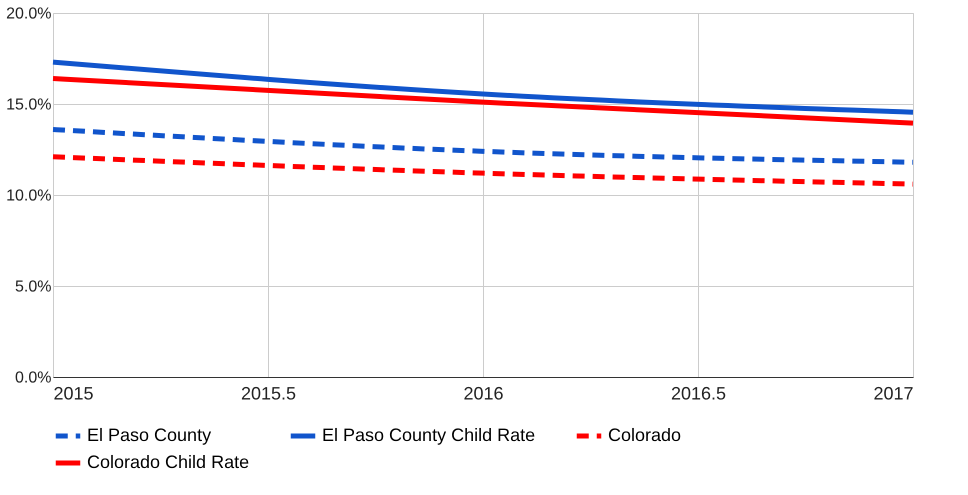  Describe the element at coordinates (29, 105) in the screenshot. I see `y-tick-label: 15.0%` at that location.